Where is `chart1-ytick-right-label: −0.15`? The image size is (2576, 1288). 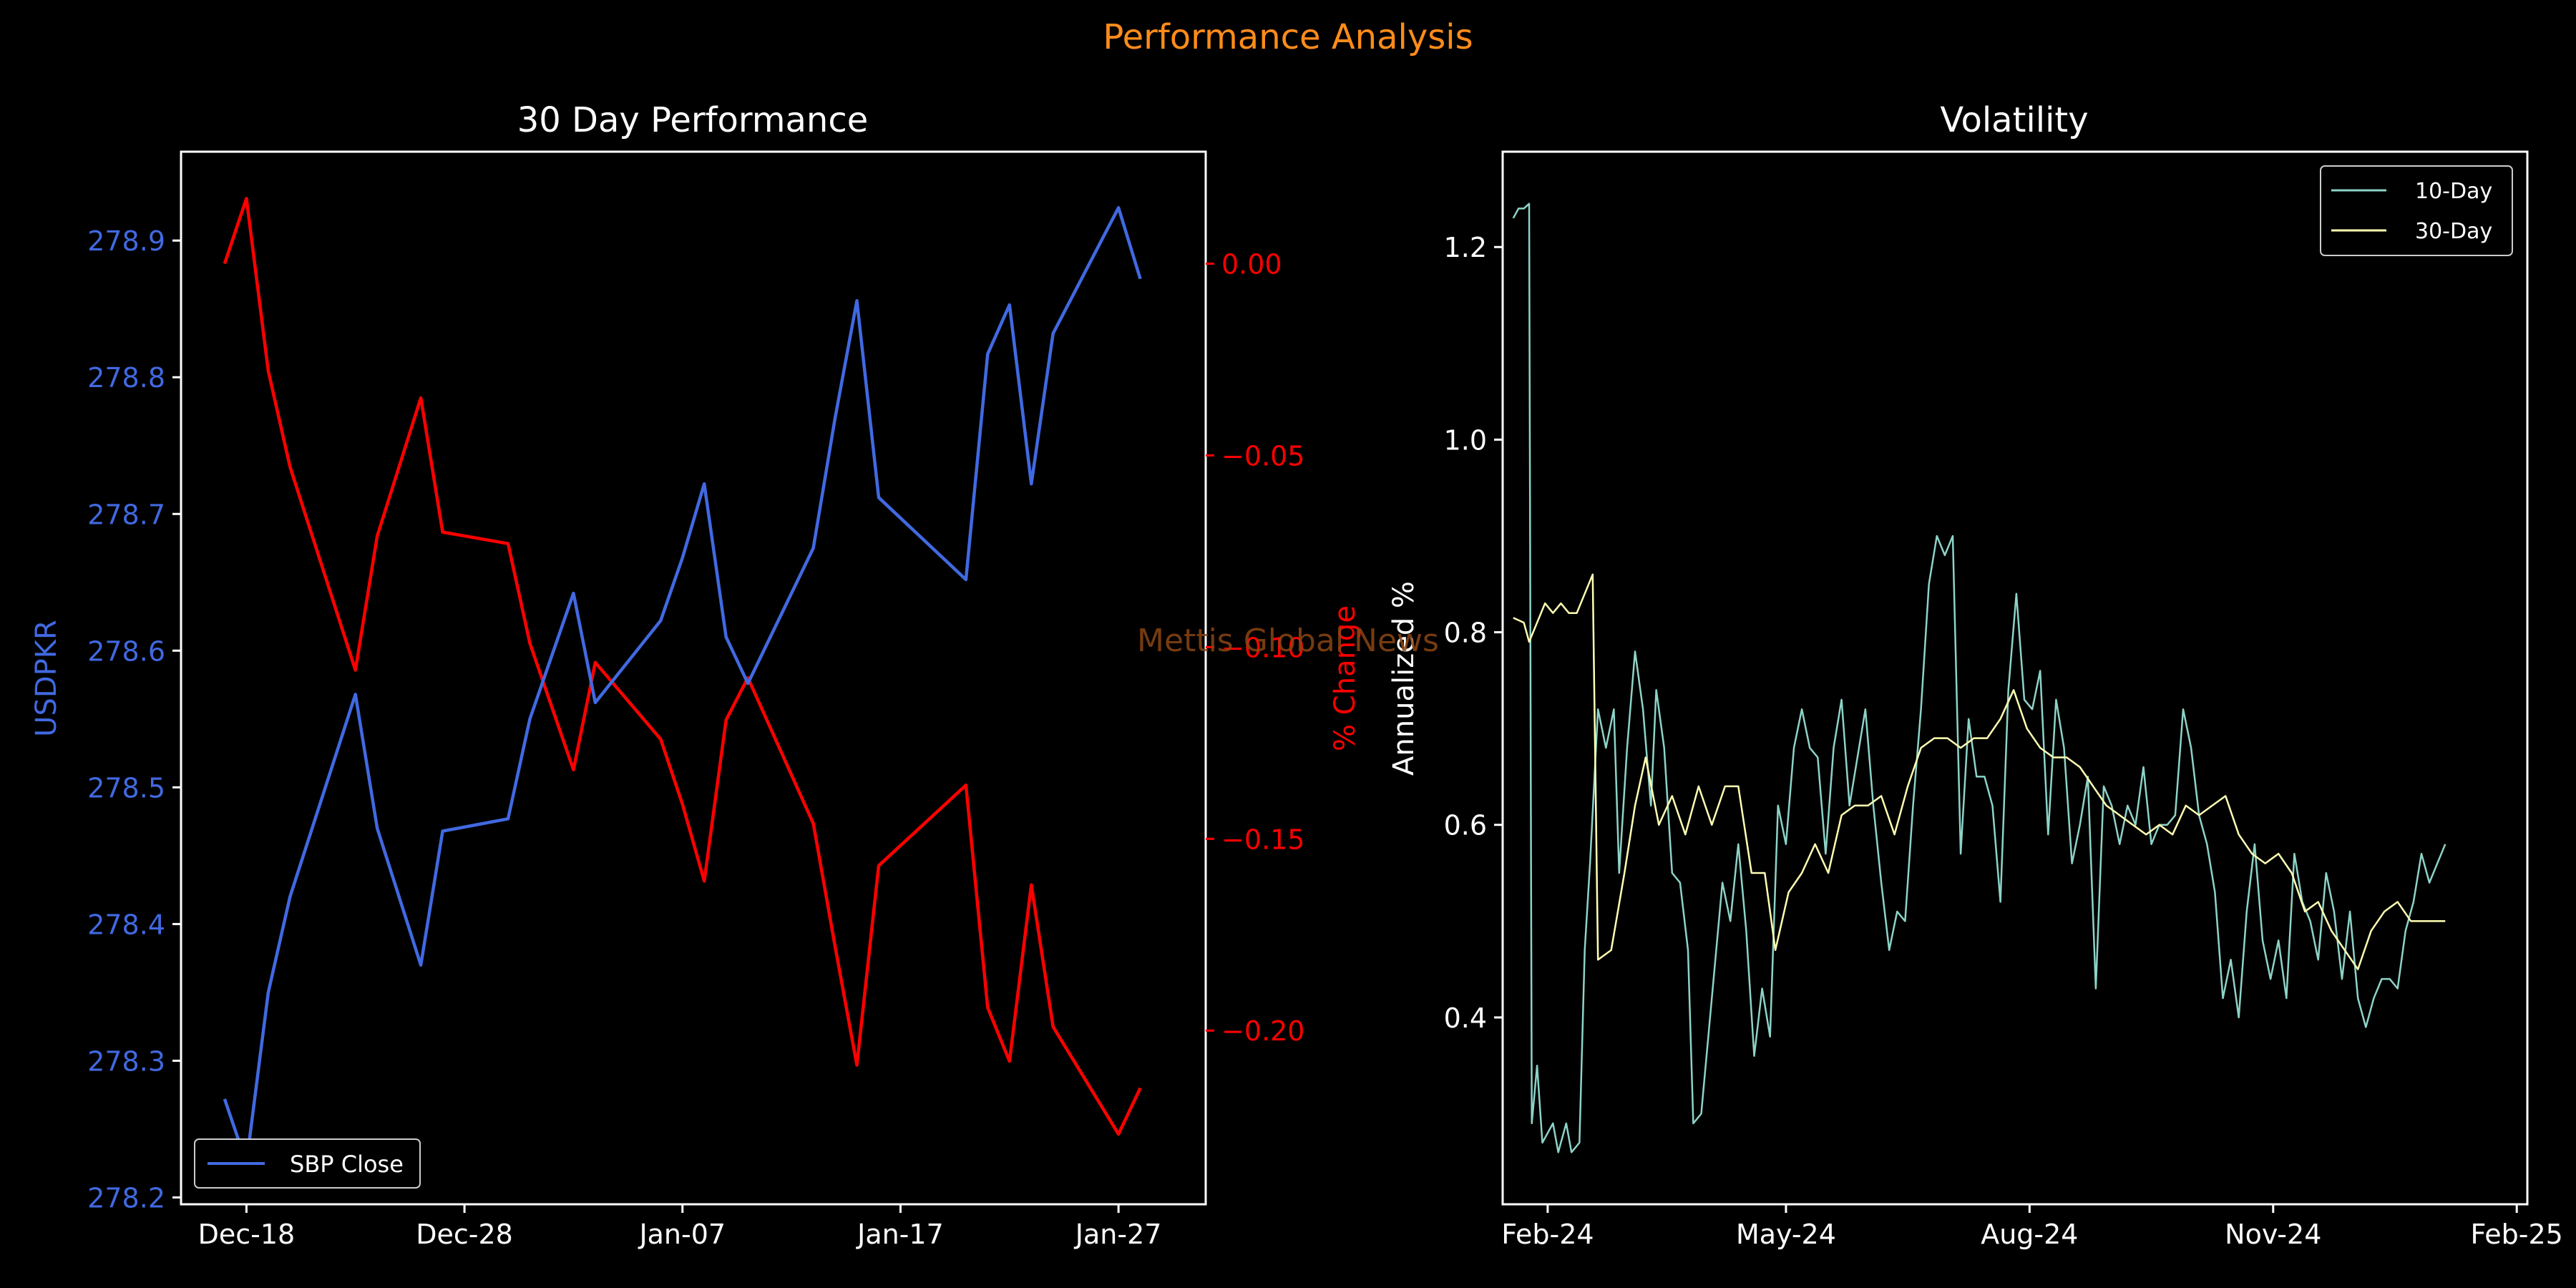
chart1-ytick-right-label: −0.15 is located at coordinates (1262, 839).